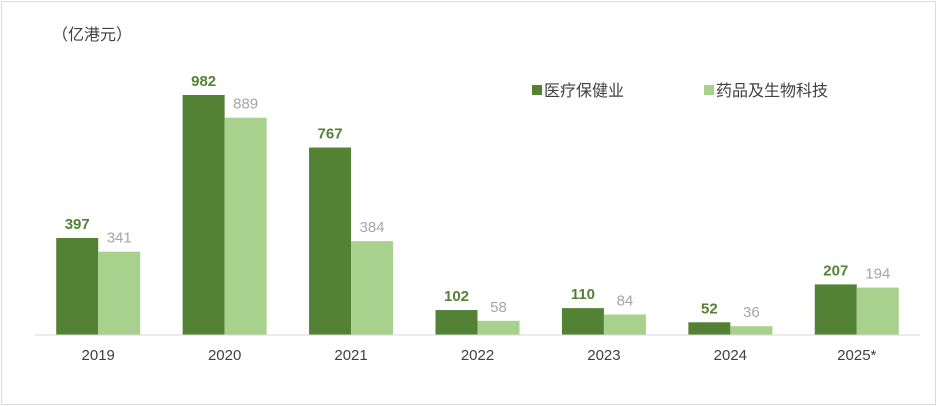  I want to click on x-tick-label: 2023, so click(603, 355).